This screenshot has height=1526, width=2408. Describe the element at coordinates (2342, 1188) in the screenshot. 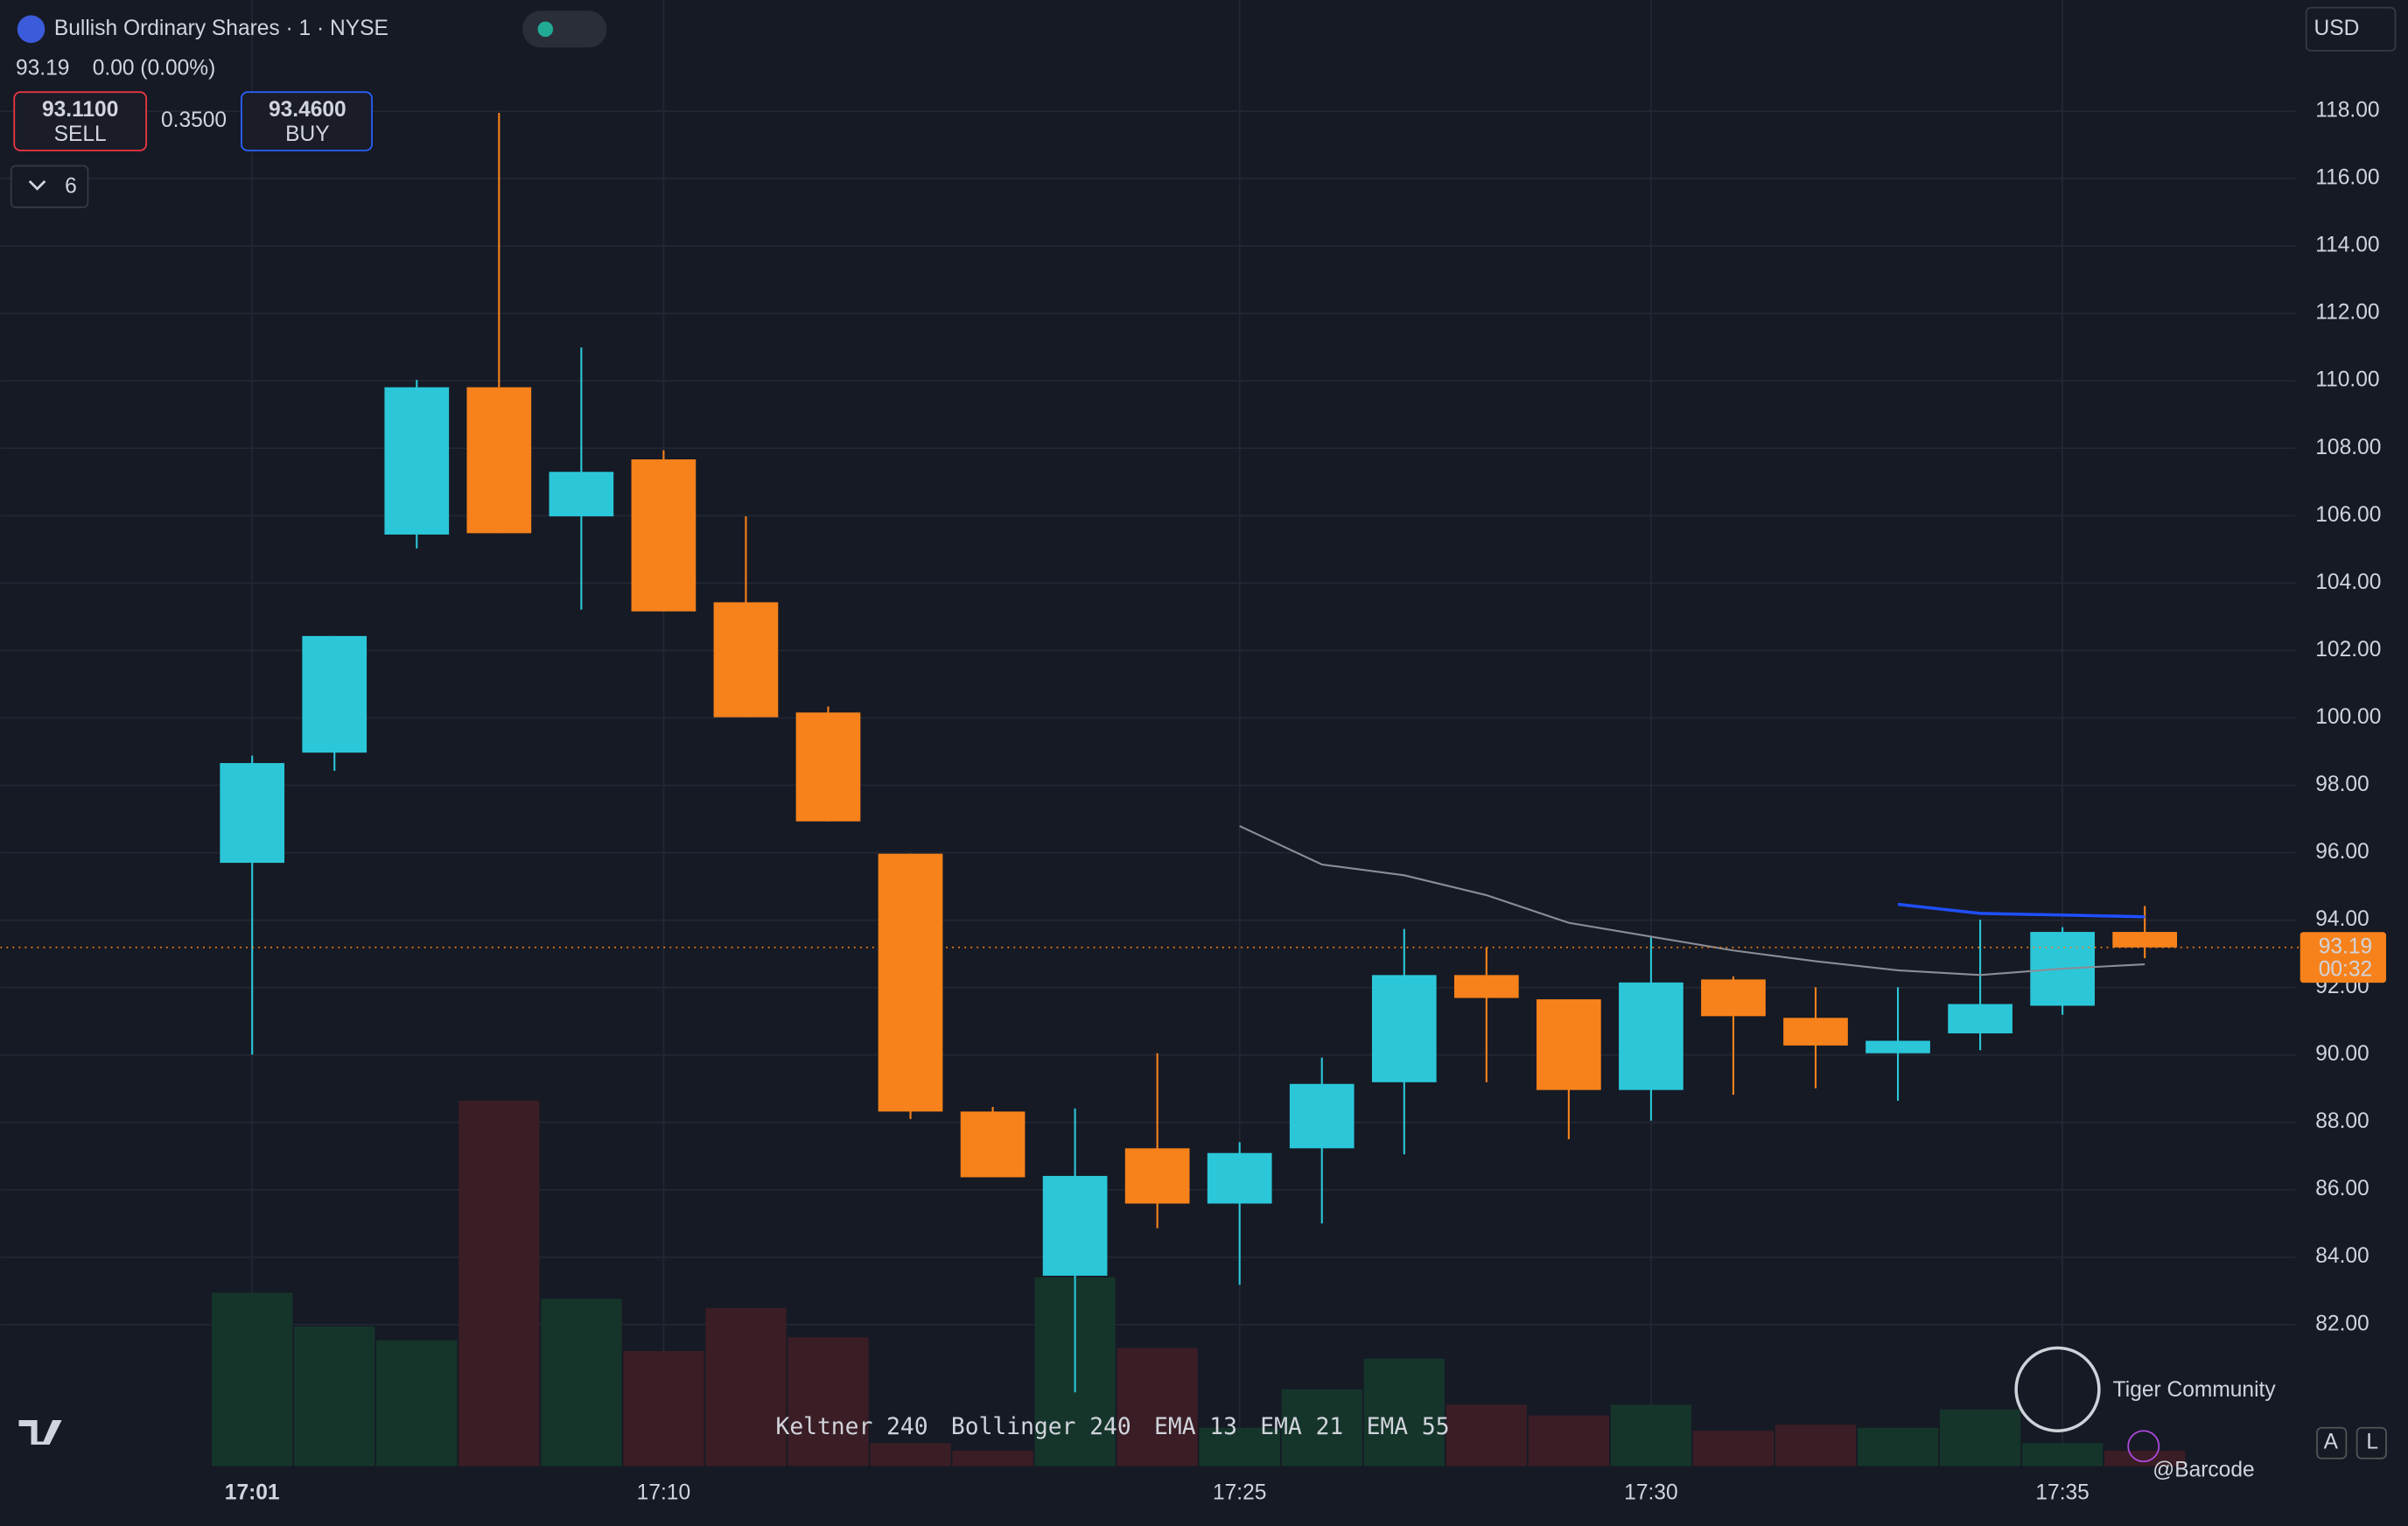

I see `y-tick-label: 86.00` at that location.